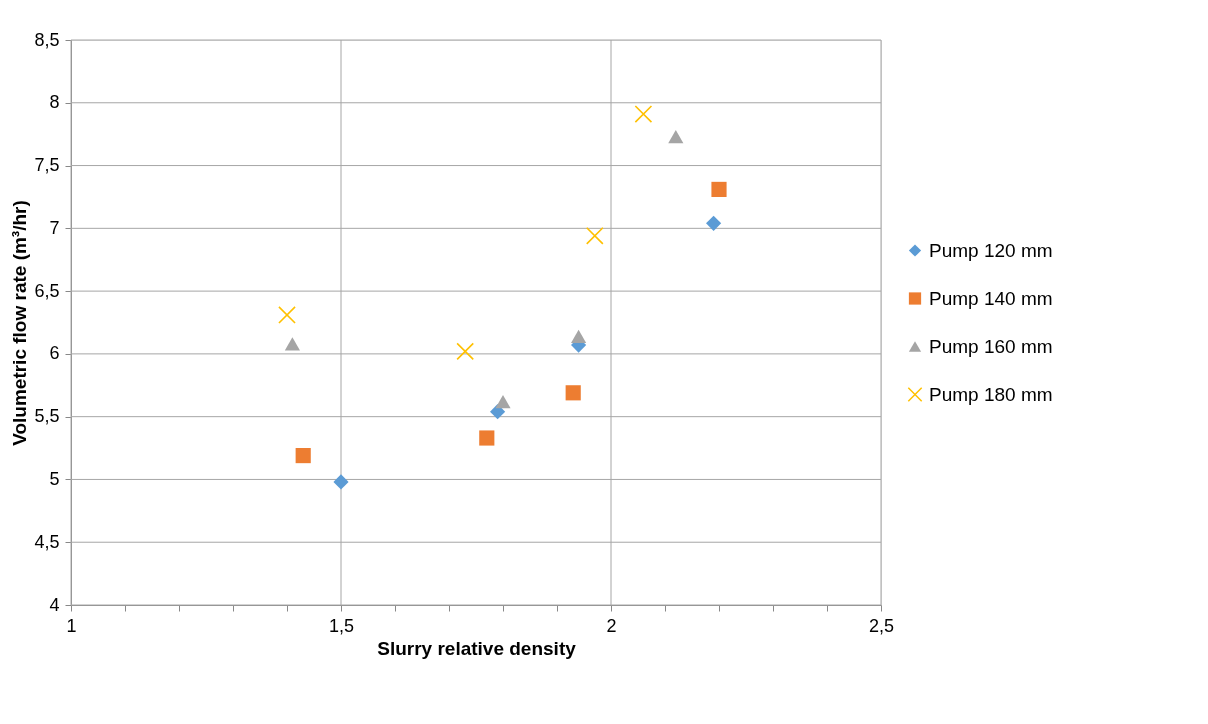 This screenshot has height=724, width=1208. Describe the element at coordinates (47, 290) in the screenshot. I see `y-tick-label: 6,5` at that location.